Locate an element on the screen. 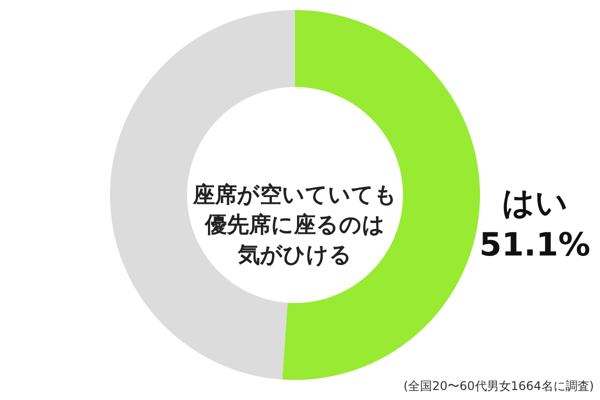 Image resolution: width=600 pixels, height=400 pixels. text: (全国20〜60代男女1664名に調査) is located at coordinates (499, 386).